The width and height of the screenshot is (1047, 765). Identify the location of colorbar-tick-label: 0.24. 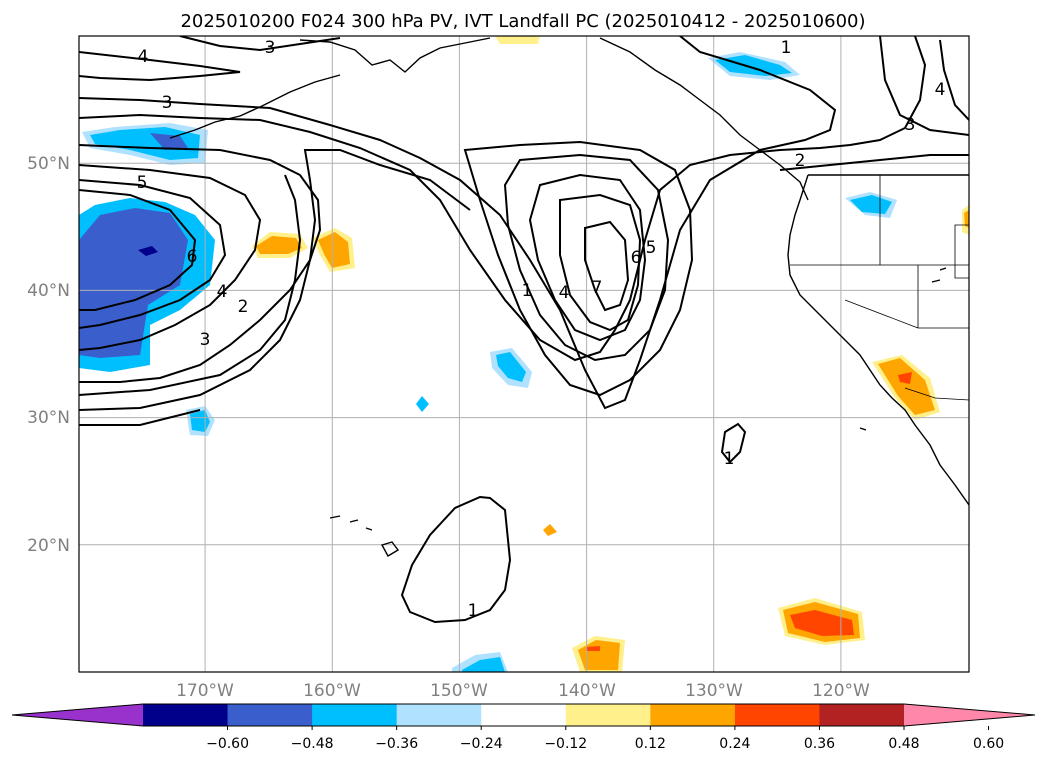
(734, 744).